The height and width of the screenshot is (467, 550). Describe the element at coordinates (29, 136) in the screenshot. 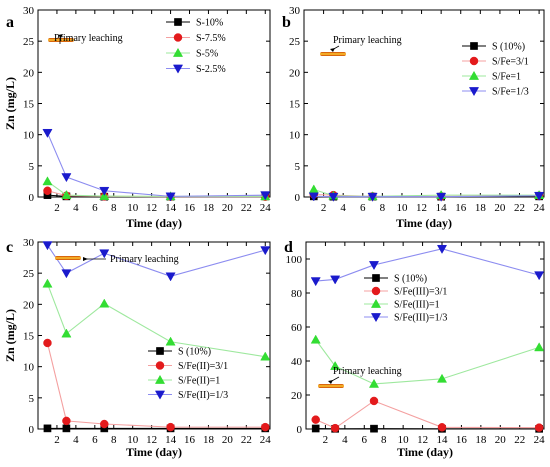

I see `y-tick-label: 10` at that location.